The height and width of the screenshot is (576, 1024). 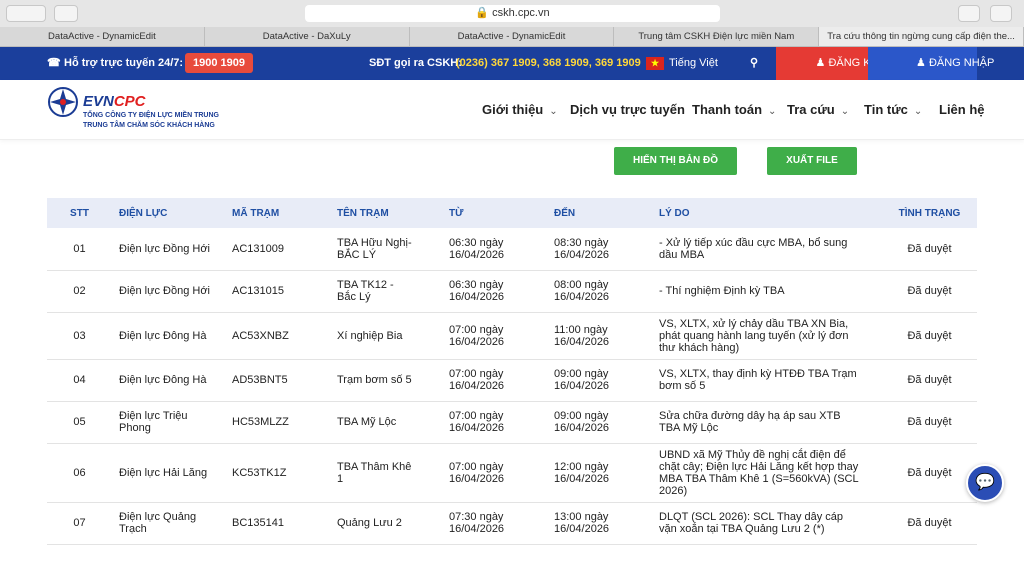 I want to click on search-icon: ⚲, so click(x=754, y=63).